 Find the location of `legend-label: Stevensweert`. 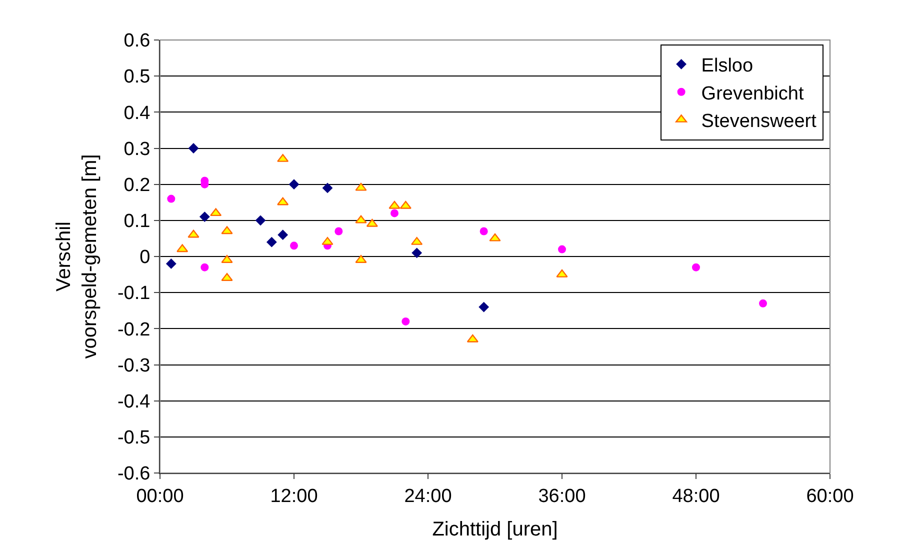

legend-label: Stevensweert is located at coordinates (759, 121).